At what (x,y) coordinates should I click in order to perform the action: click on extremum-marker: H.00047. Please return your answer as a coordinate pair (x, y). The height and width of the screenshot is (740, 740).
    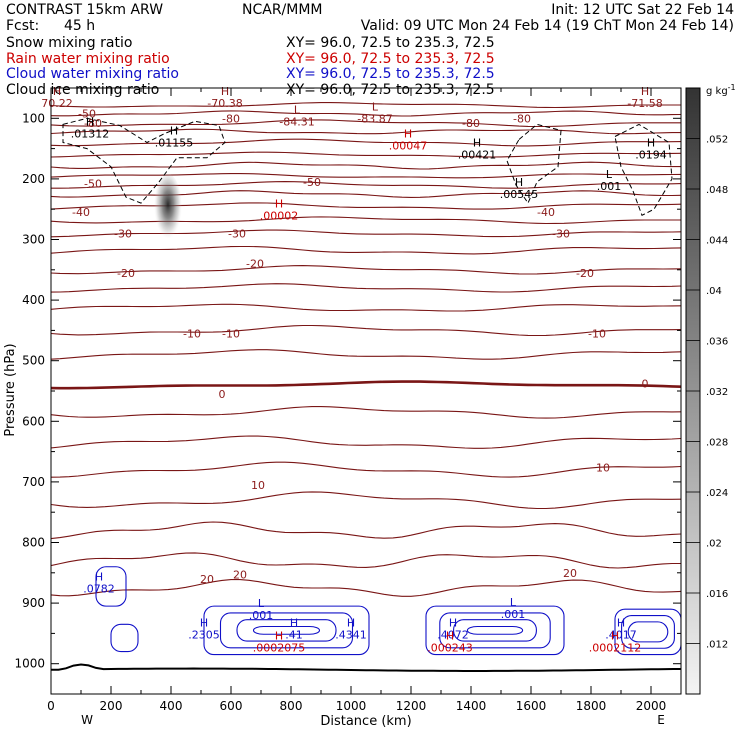
    Looking at the image, I should click on (408, 140).